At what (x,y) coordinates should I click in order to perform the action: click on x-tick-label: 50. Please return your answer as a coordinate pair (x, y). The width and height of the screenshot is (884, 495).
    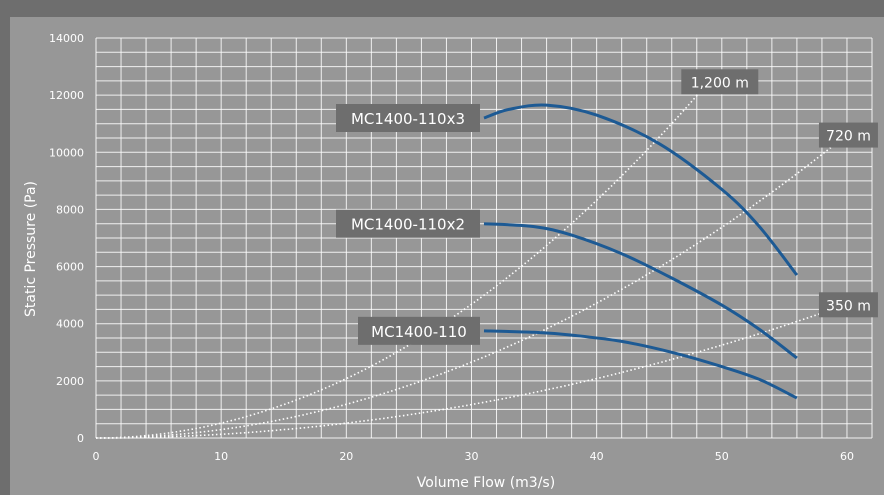
    Looking at the image, I should click on (722, 456).